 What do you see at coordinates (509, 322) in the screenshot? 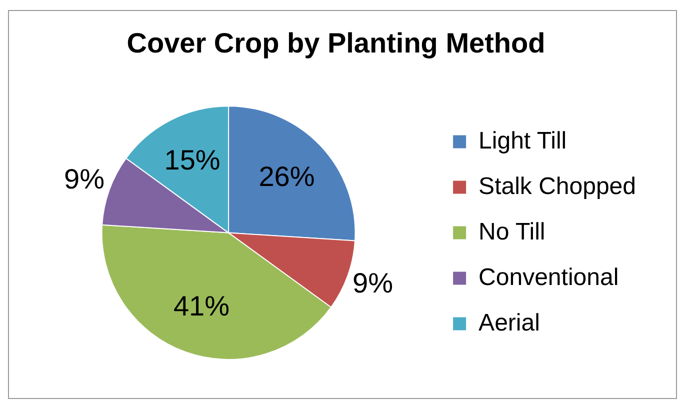
I see `legend-label: Aerial` at bounding box center [509, 322].